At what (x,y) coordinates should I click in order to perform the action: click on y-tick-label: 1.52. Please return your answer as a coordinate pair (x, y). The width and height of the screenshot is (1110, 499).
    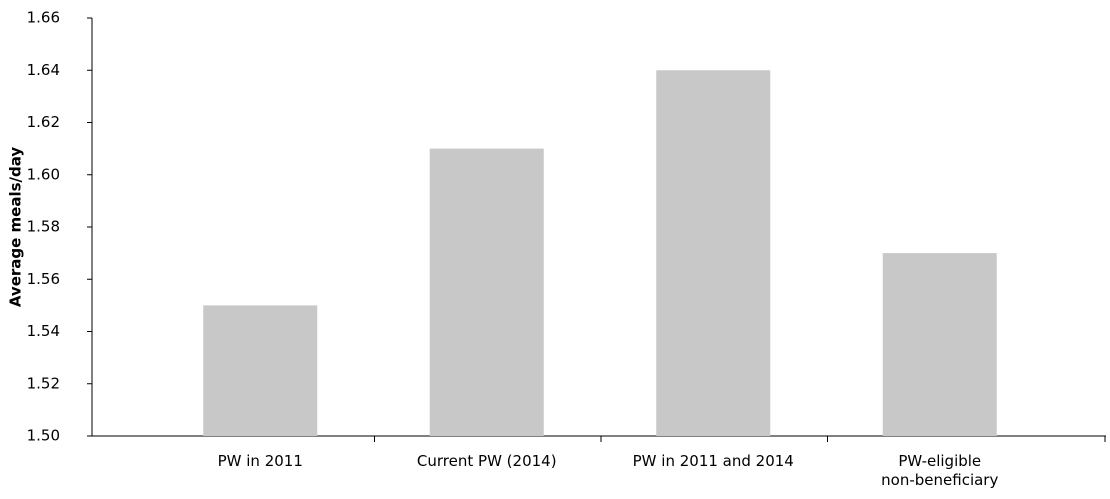
    Looking at the image, I should click on (43, 383).